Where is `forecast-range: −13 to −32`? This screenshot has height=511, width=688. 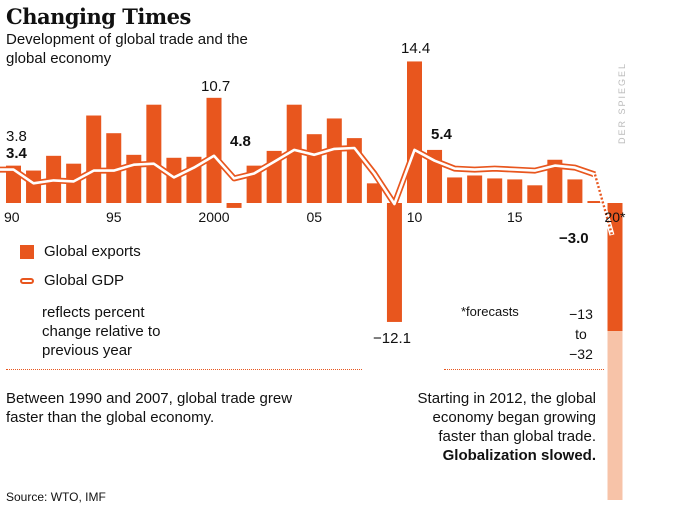
forecast-range: −13 to −32 is located at coordinates (581, 334).